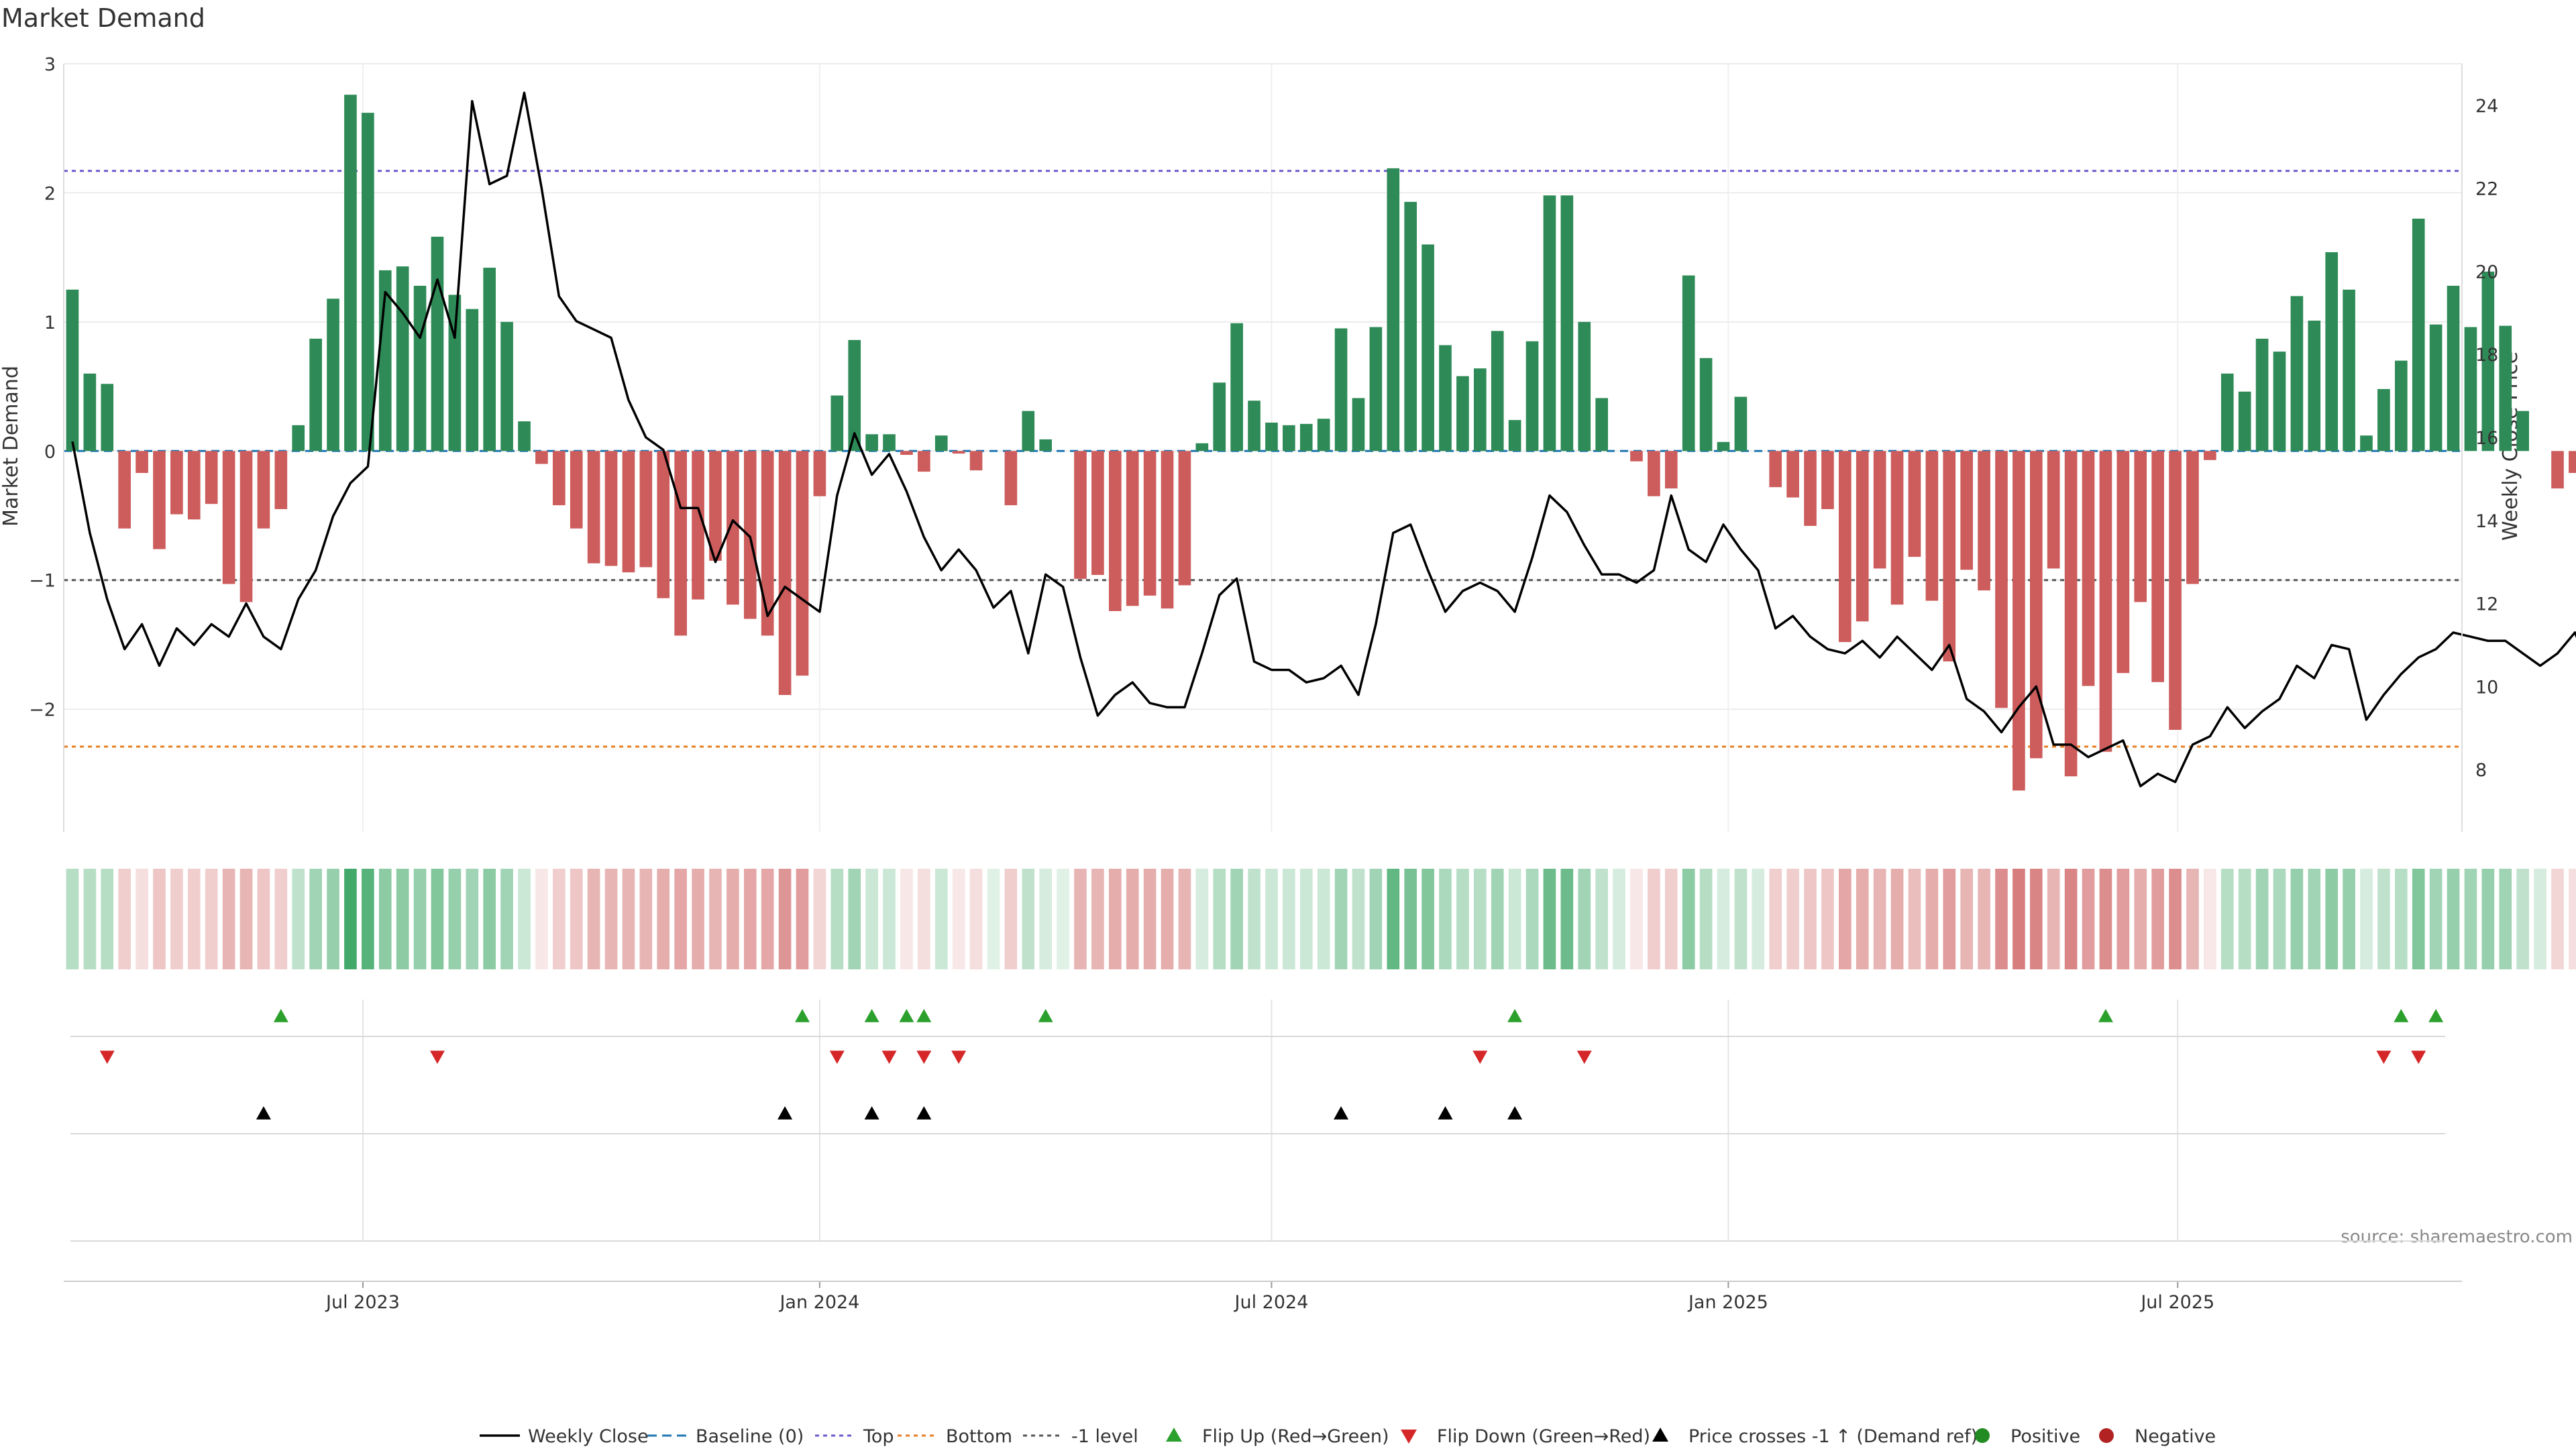 This screenshot has width=2576, height=1449. What do you see at coordinates (1409, 1437) in the screenshot?
I see `legend-triangle-down-icon` at bounding box center [1409, 1437].